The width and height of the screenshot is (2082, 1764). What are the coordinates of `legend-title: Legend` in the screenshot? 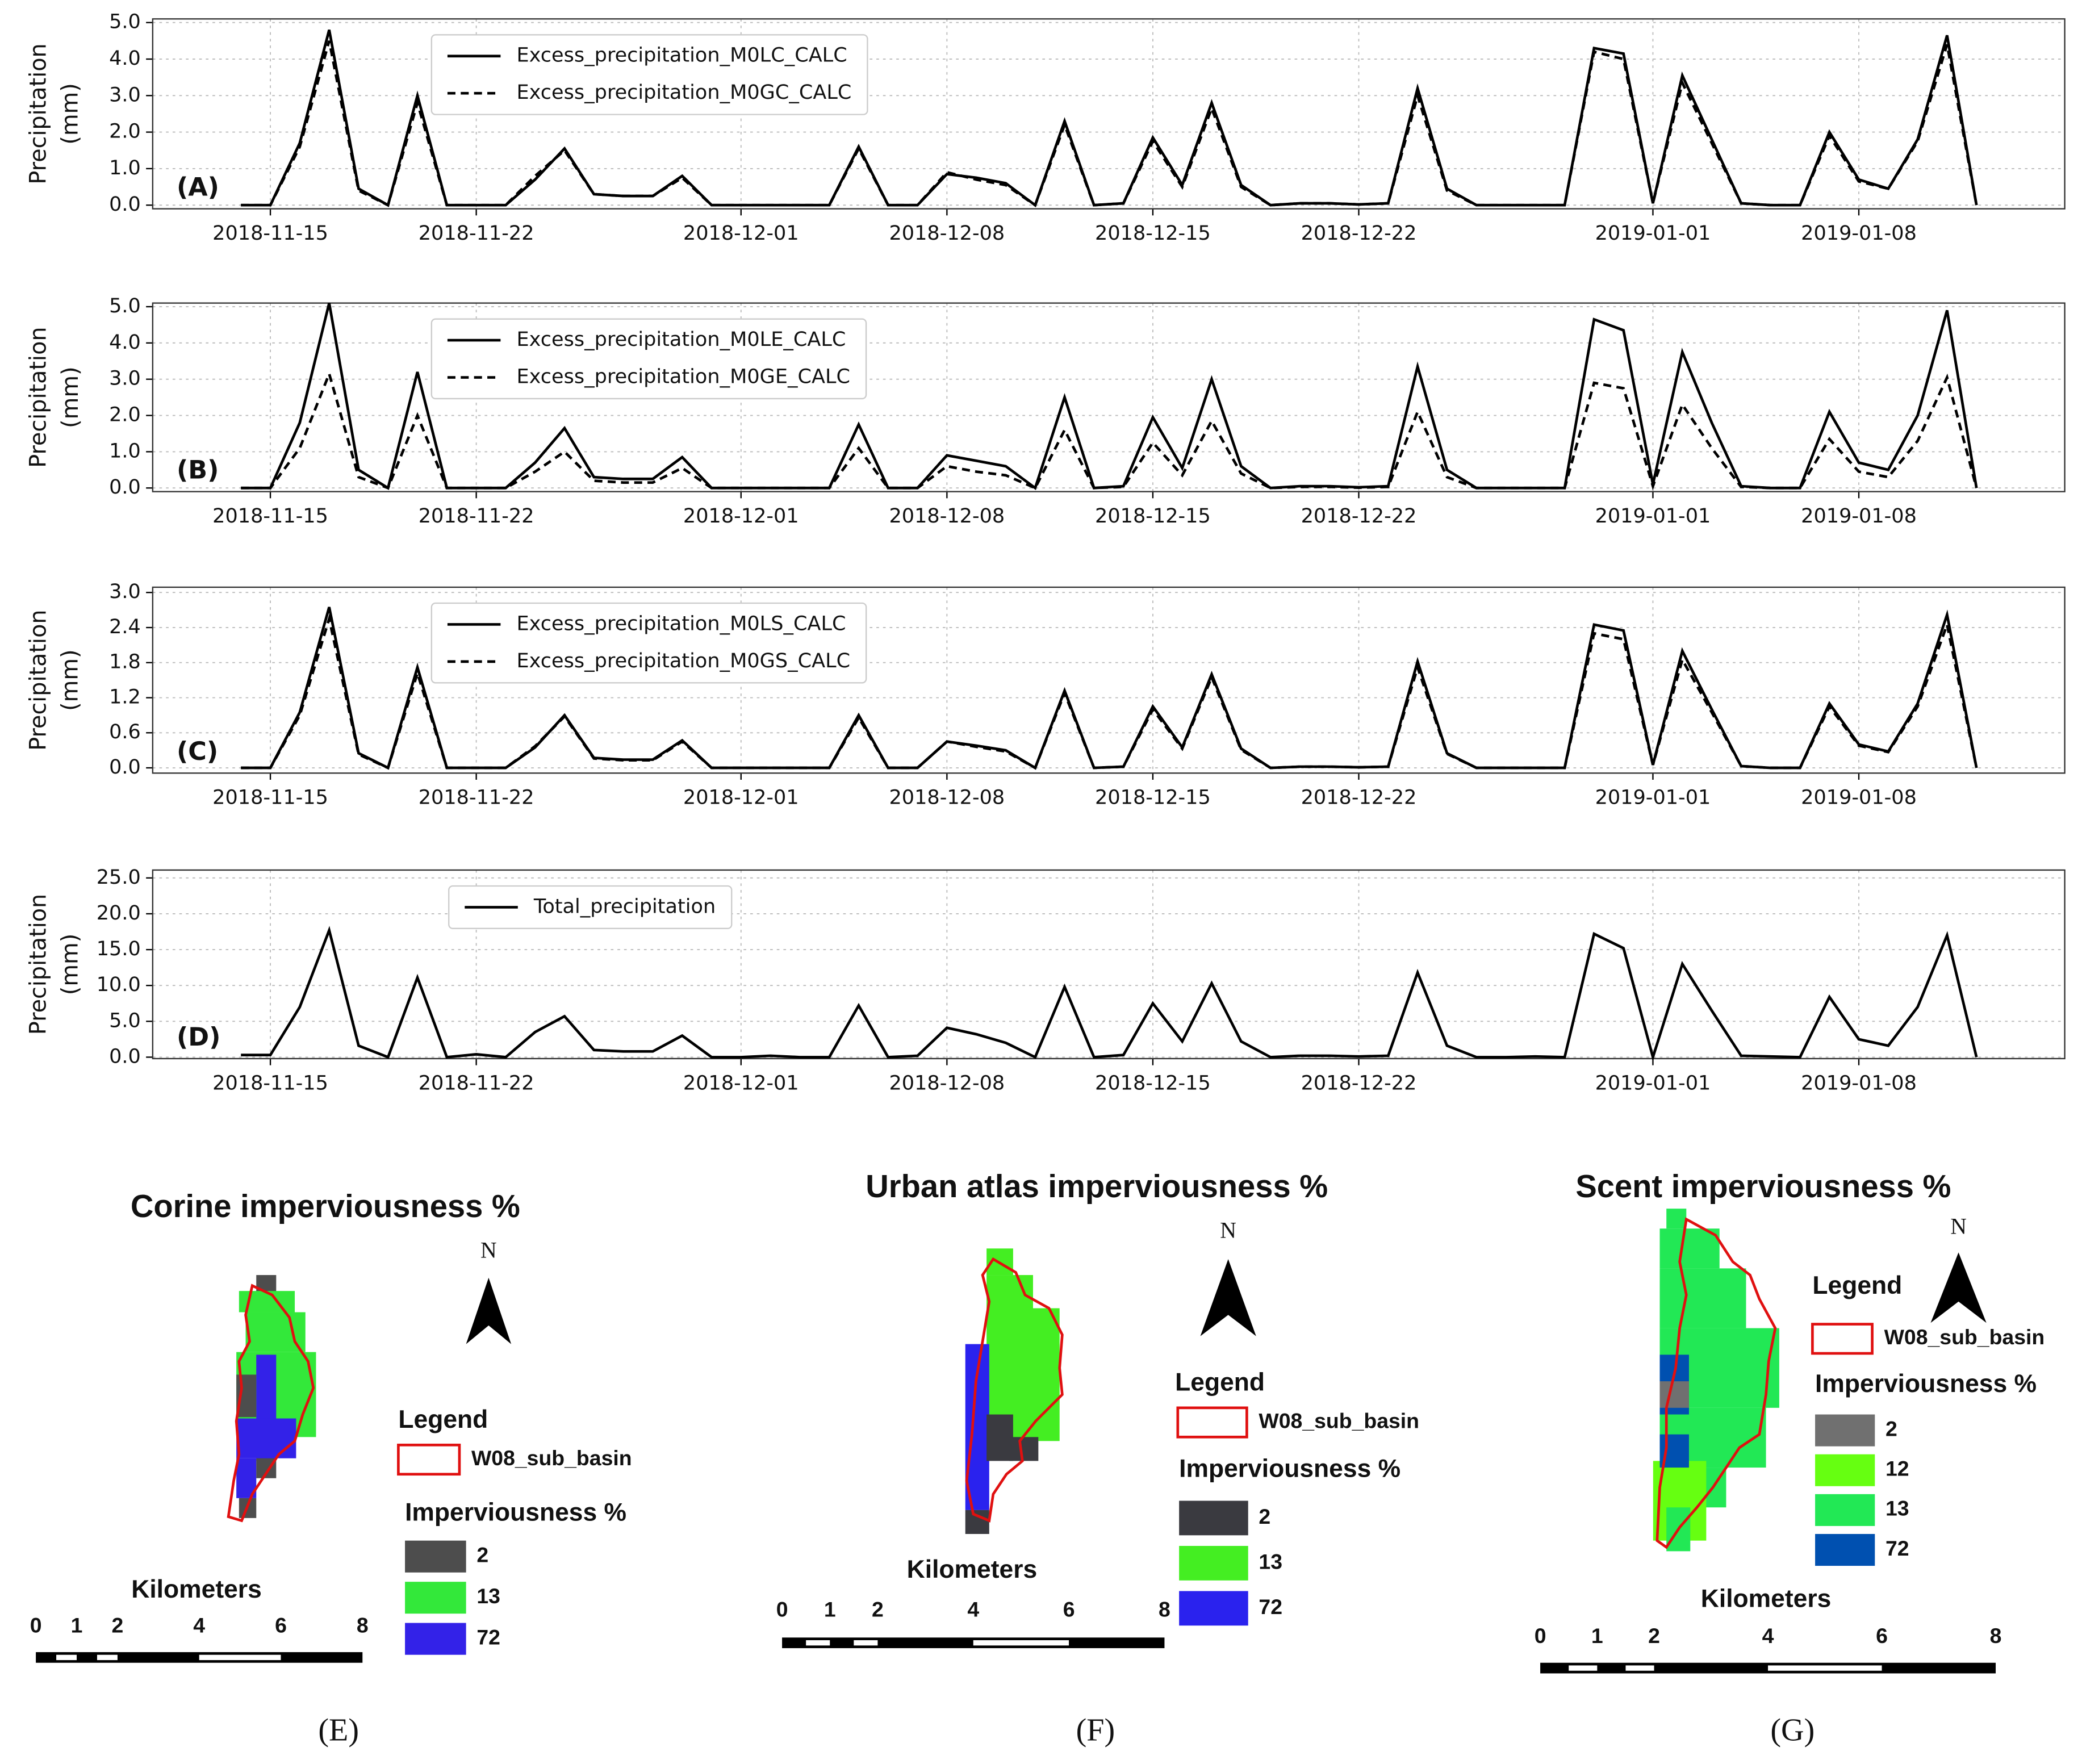 It's located at (443, 1419).